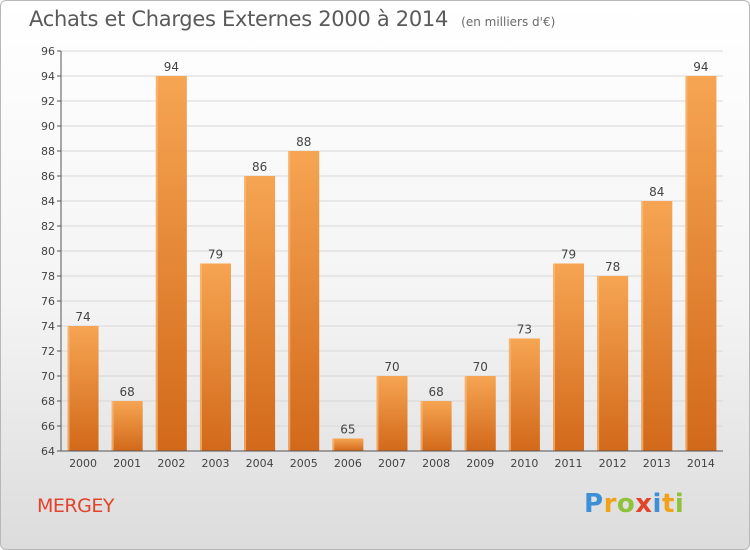 Image resolution: width=750 pixels, height=550 pixels. What do you see at coordinates (524, 394) in the screenshot?
I see `bar-2010` at bounding box center [524, 394].